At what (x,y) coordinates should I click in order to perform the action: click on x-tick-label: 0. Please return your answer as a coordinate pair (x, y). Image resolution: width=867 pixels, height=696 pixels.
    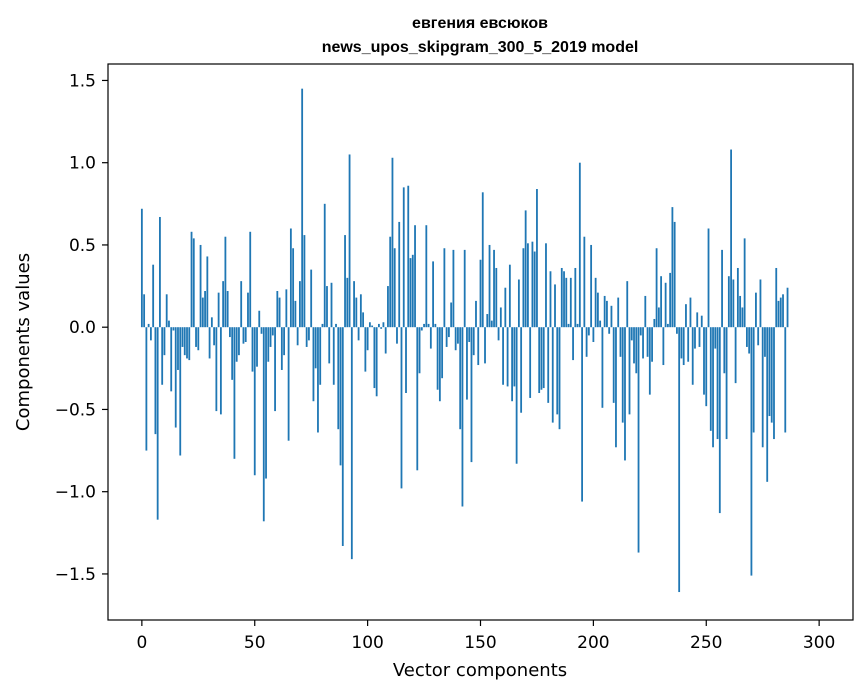
    Looking at the image, I should click on (141, 643).